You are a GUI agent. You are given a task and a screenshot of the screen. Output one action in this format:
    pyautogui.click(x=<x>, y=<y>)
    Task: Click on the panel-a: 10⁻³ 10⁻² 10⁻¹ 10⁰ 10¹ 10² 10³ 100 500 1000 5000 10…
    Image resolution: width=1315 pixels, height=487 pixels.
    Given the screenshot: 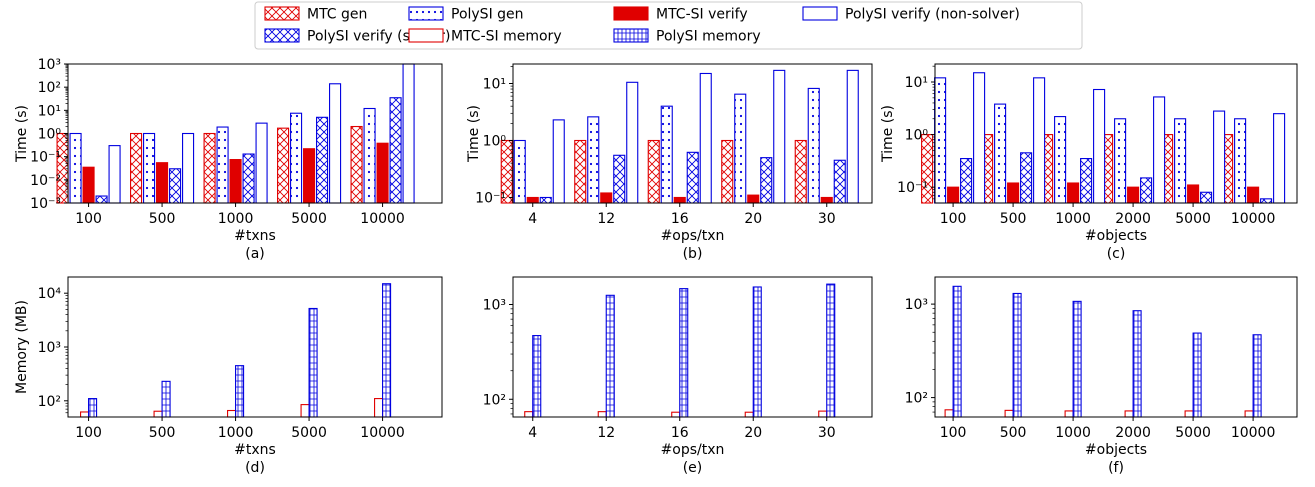 What is the action you would take?
    pyautogui.click(x=228, y=159)
    